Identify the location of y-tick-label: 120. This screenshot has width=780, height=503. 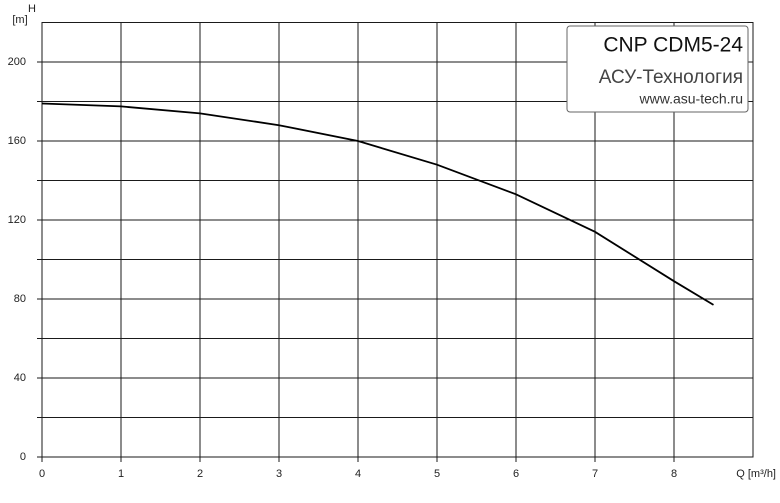
(17, 220).